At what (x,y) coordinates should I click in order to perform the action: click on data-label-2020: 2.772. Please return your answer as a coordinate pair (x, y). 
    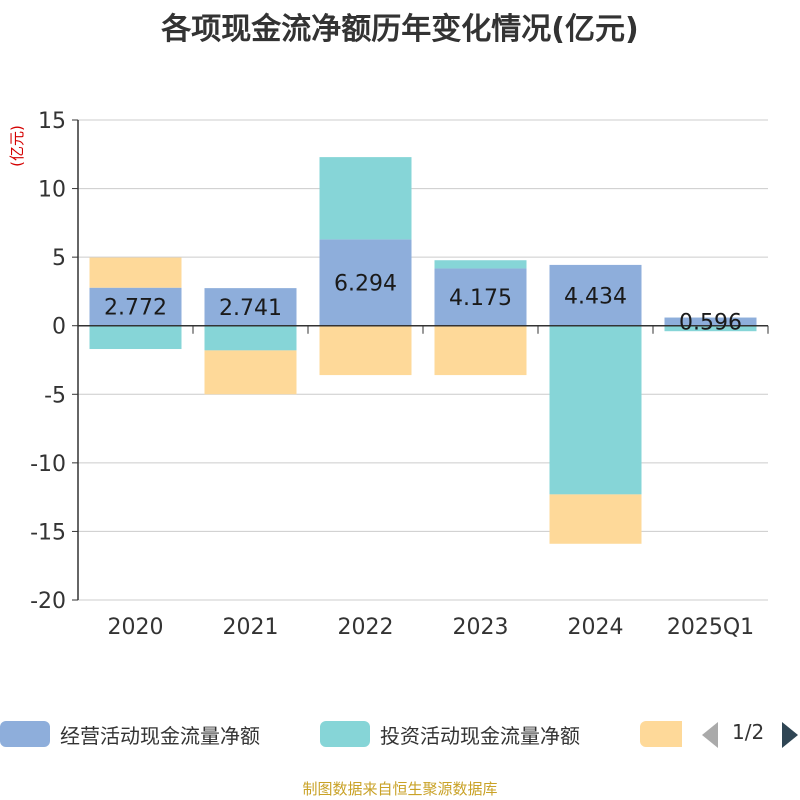
    Looking at the image, I should click on (135, 308).